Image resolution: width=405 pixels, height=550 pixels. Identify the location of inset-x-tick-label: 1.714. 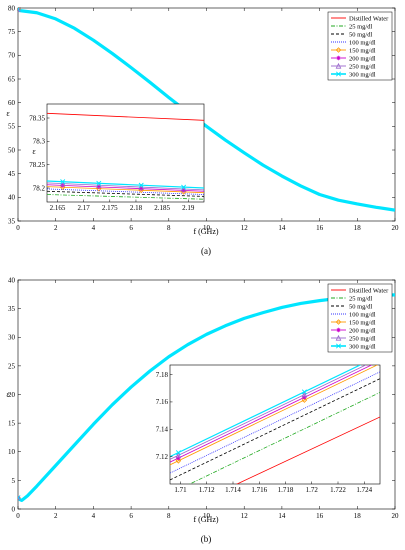
(233, 490).